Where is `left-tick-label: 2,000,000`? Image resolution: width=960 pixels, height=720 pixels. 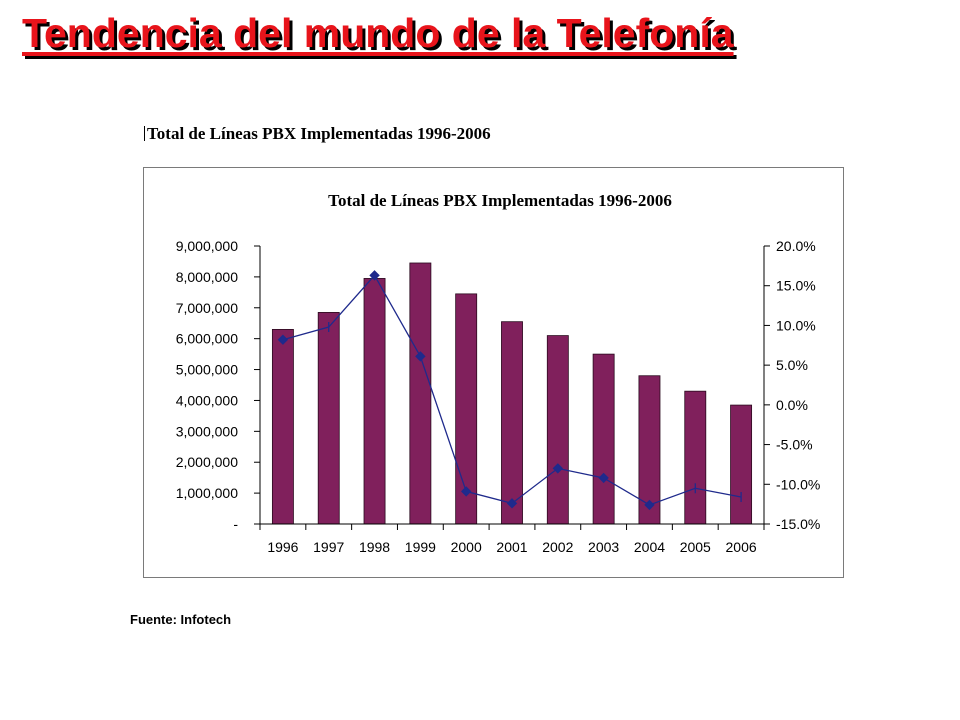 left-tick-label: 2,000,000 is located at coordinates (207, 462).